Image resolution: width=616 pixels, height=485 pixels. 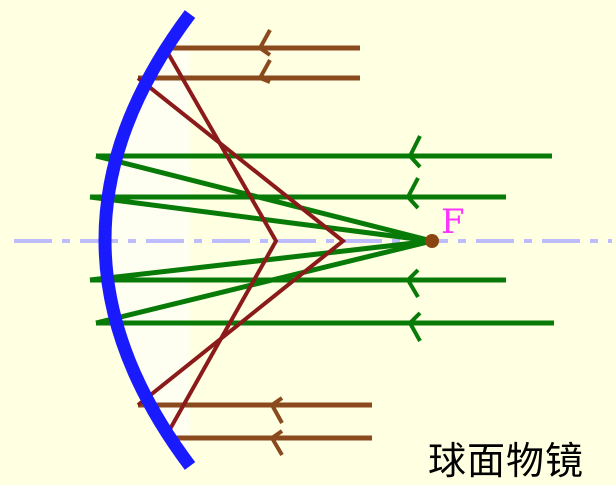 I want to click on caption: 球面物镜, so click(x=506, y=461).